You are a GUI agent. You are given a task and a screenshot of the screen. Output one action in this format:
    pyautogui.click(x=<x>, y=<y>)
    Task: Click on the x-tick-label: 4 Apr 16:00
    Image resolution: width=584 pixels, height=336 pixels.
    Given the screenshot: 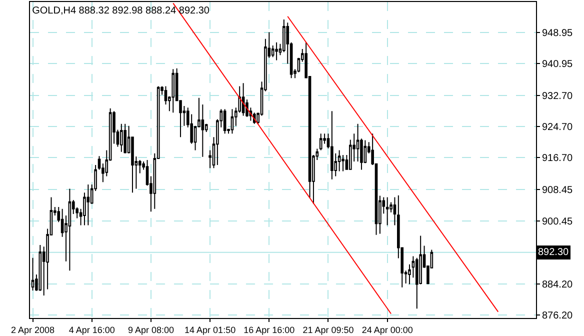 What is the action you would take?
    pyautogui.click(x=91, y=329)
    